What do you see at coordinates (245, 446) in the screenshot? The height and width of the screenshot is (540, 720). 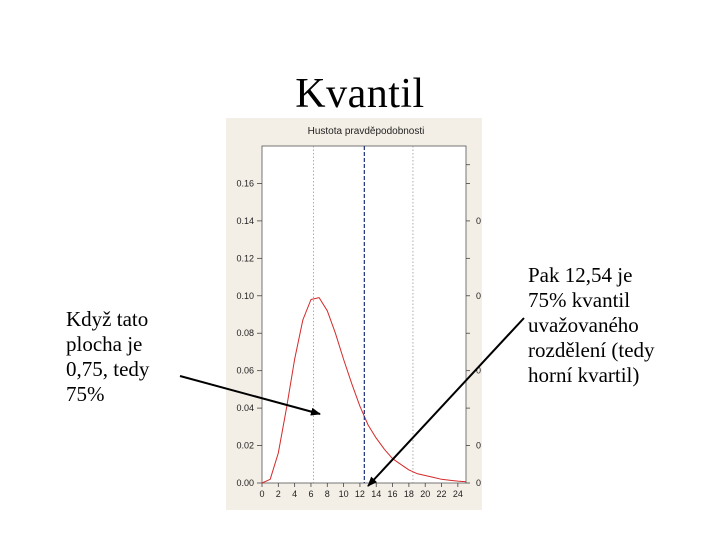 I see `y-tick-label: 0.02` at bounding box center [245, 446].